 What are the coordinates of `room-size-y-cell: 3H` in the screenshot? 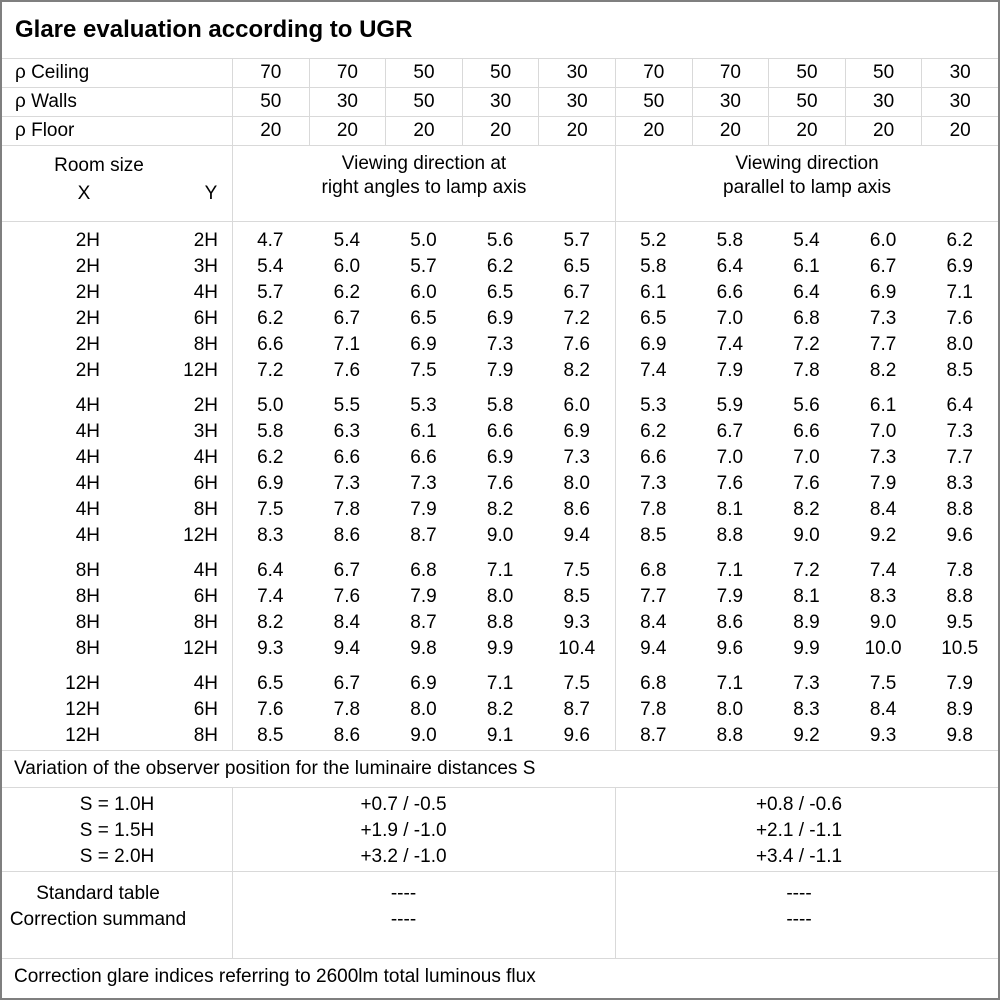 It's located at (205, 266).